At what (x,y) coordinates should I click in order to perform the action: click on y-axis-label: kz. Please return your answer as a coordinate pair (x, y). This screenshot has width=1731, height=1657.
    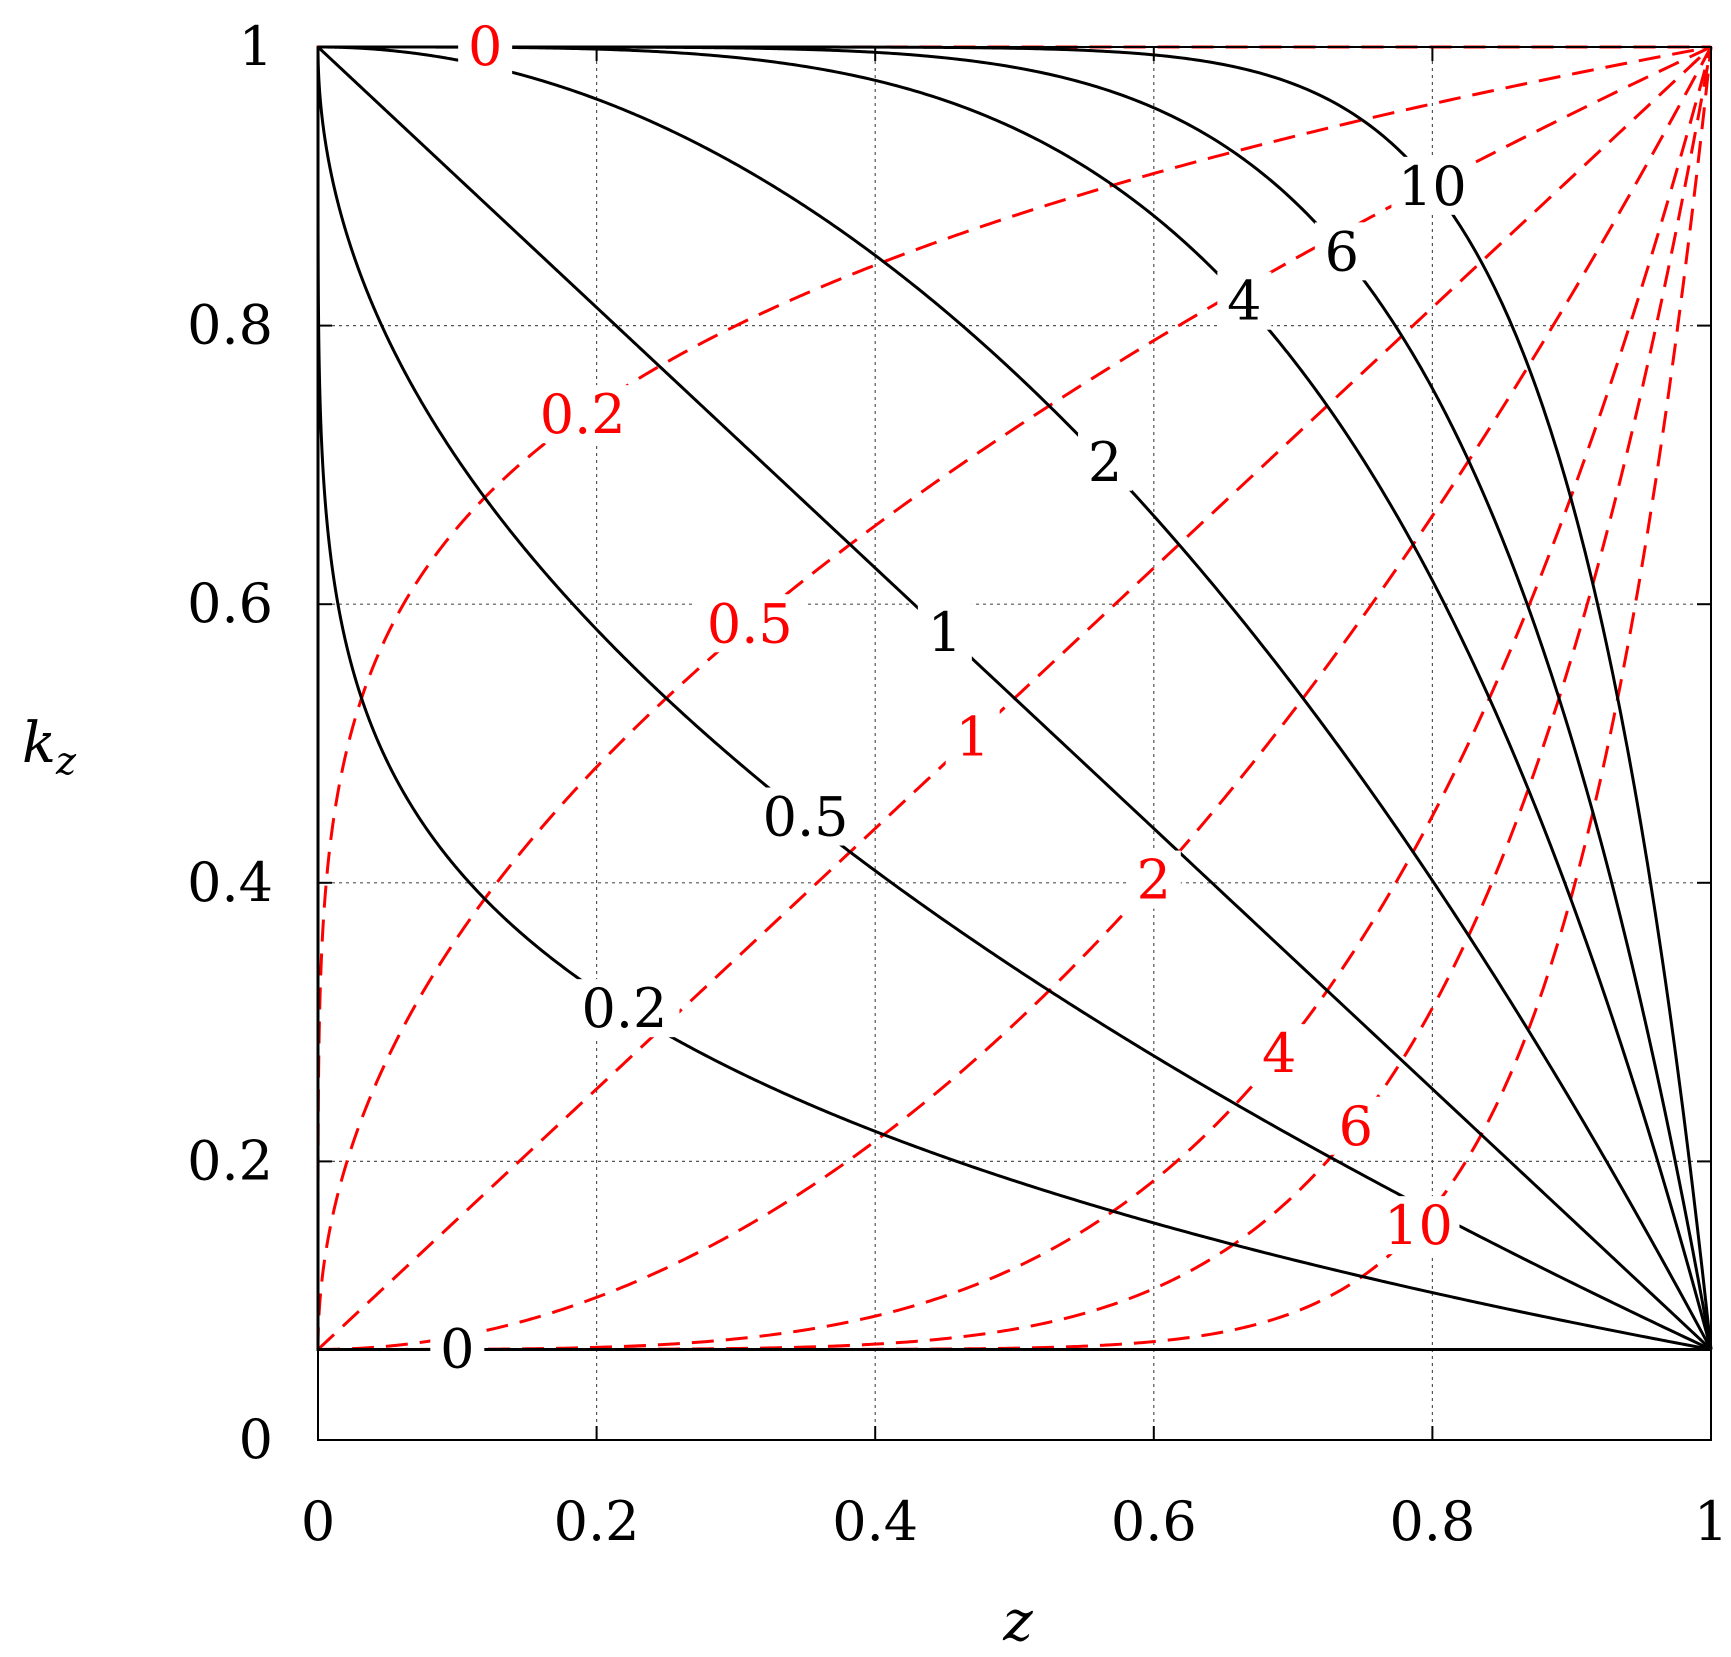
    Looking at the image, I should click on (49, 747).